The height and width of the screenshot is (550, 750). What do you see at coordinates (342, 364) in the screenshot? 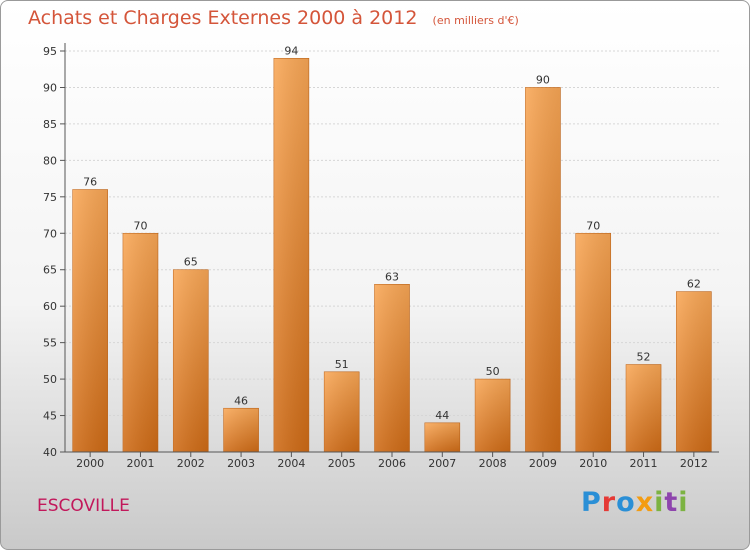
I see `bar-value-label: 51` at bounding box center [342, 364].